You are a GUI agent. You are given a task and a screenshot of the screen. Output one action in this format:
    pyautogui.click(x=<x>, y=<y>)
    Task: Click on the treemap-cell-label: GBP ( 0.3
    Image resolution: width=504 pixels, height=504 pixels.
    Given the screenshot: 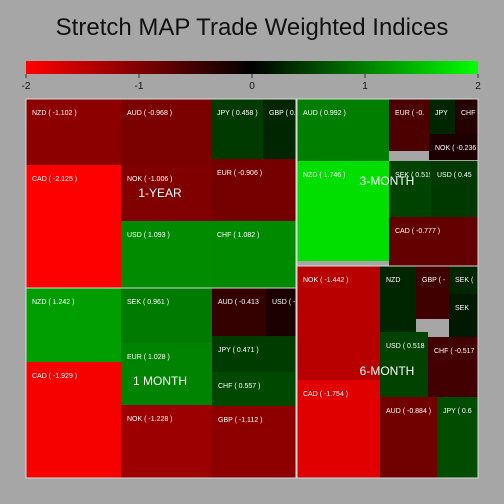 What is the action you would take?
    pyautogui.click(x=284, y=113)
    